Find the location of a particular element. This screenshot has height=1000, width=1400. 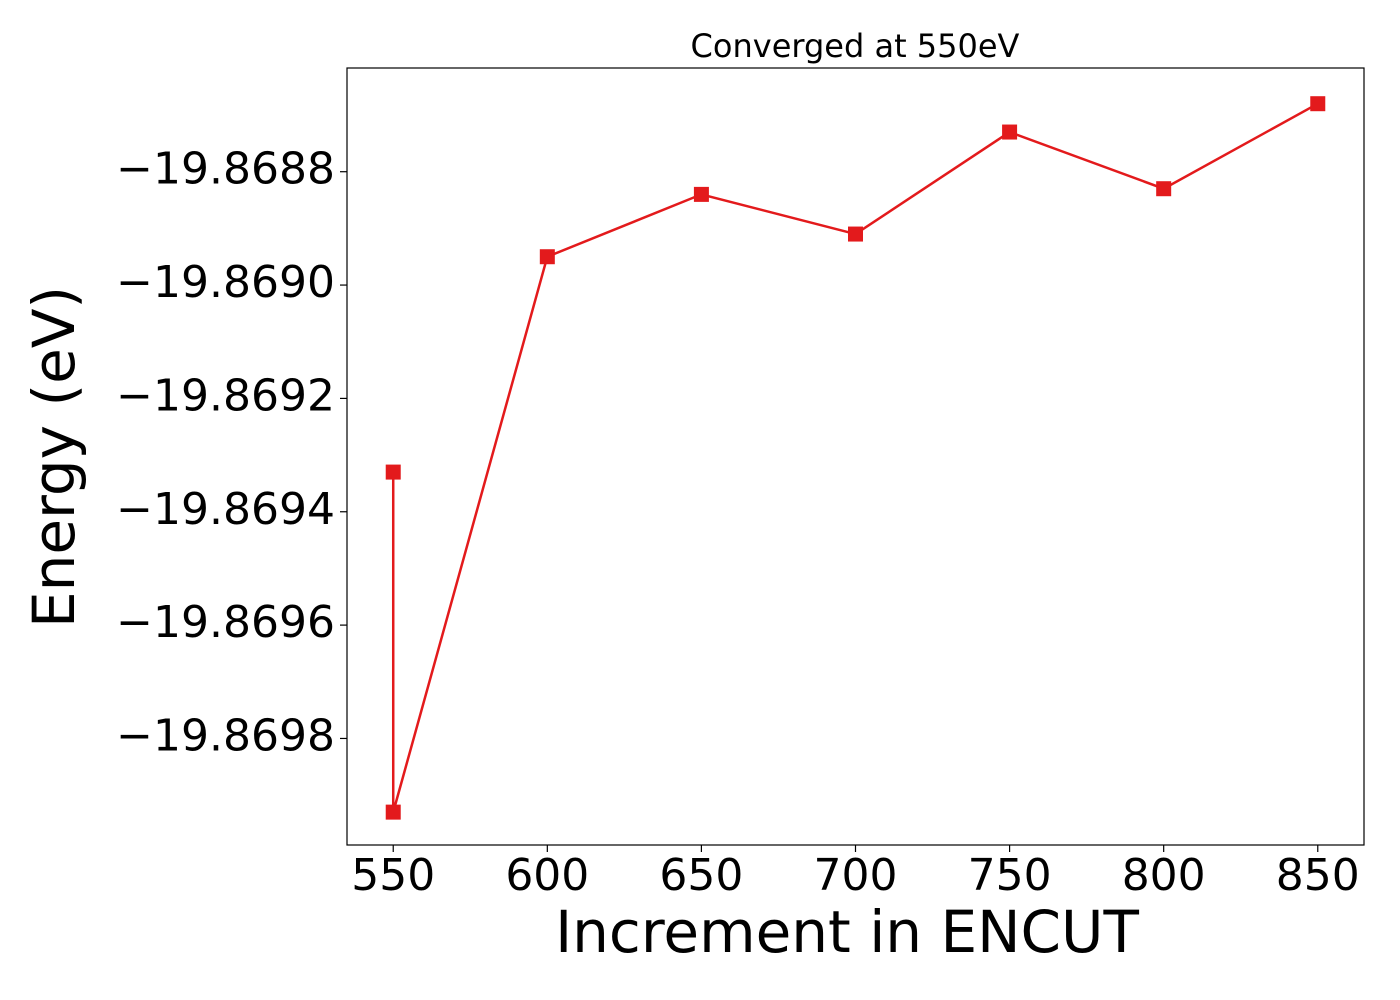

y-tick-label: −19.8698 is located at coordinates (225, 735).